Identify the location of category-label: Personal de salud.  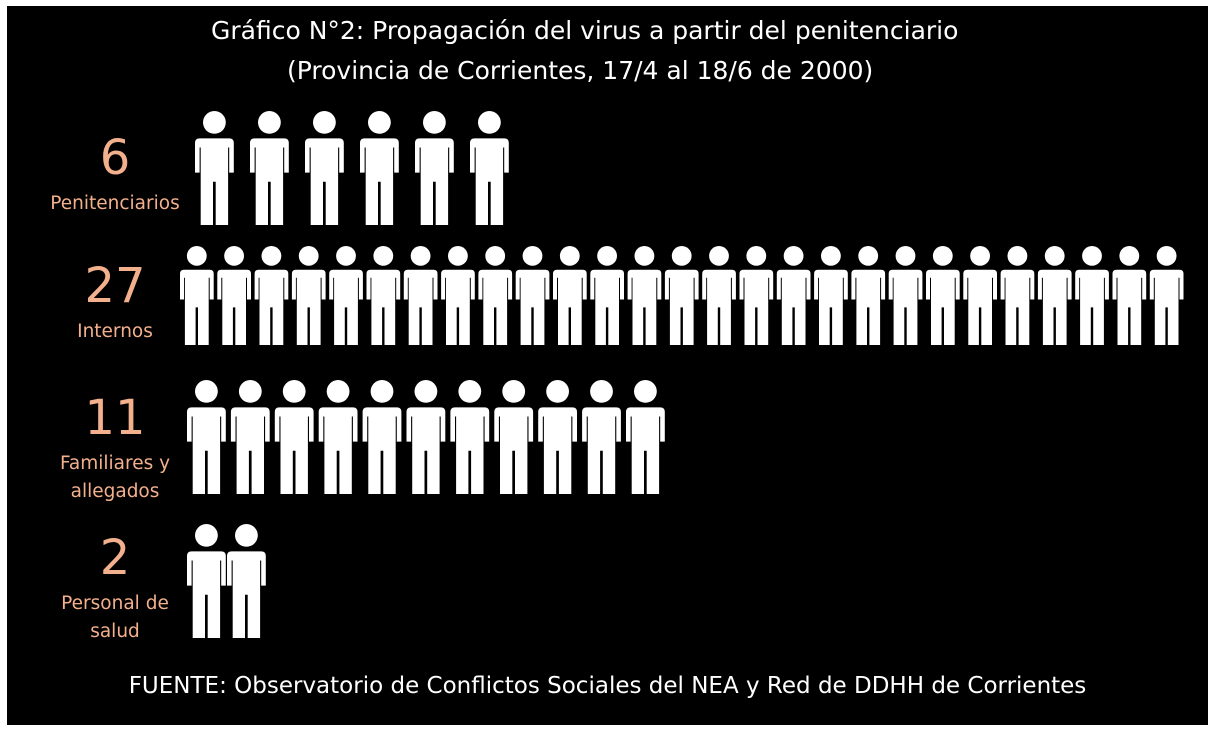
(115, 618).